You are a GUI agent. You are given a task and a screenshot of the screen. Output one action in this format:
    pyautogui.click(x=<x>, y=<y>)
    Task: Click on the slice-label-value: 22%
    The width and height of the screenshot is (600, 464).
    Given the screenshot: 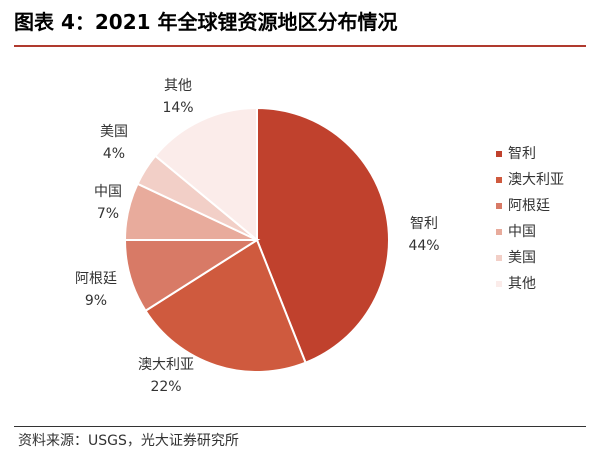 What is the action you would take?
    pyautogui.click(x=165, y=387)
    